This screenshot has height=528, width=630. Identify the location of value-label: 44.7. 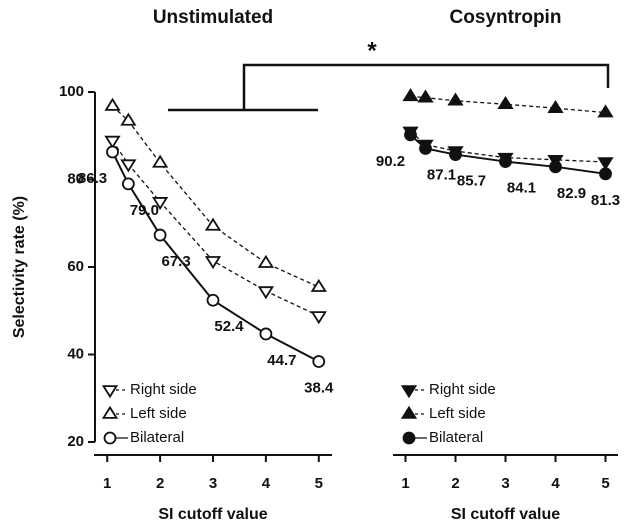
(281, 360).